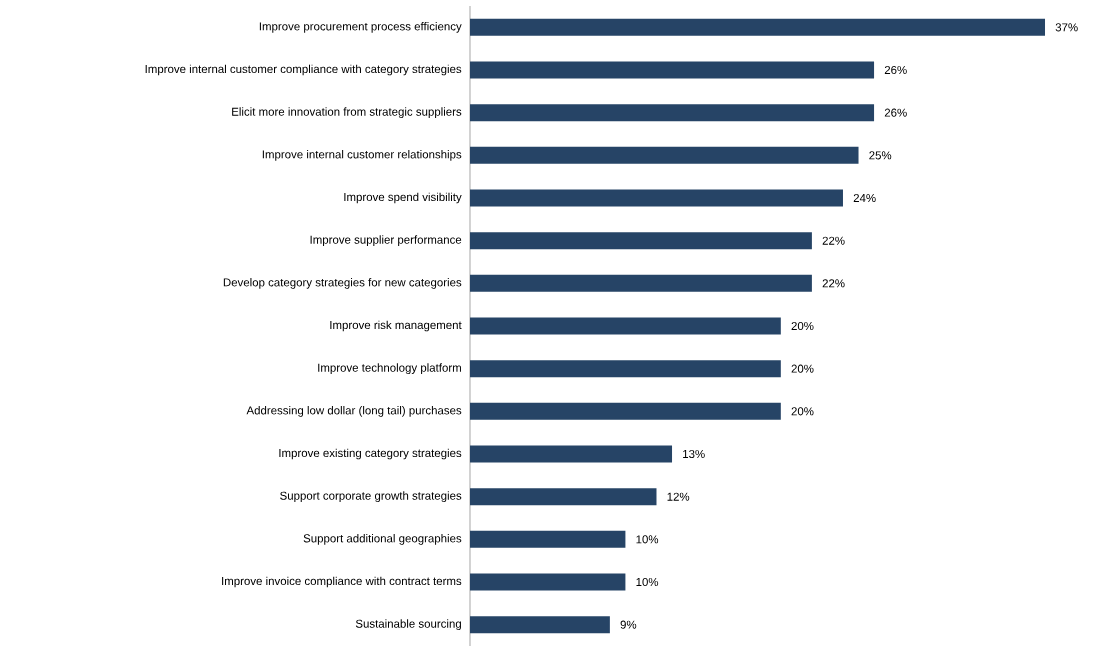 Image resolution: width=1104 pixels, height=654 pixels. I want to click on y-tick-label: Improve invoice compliance with contract terms, so click(342, 582).